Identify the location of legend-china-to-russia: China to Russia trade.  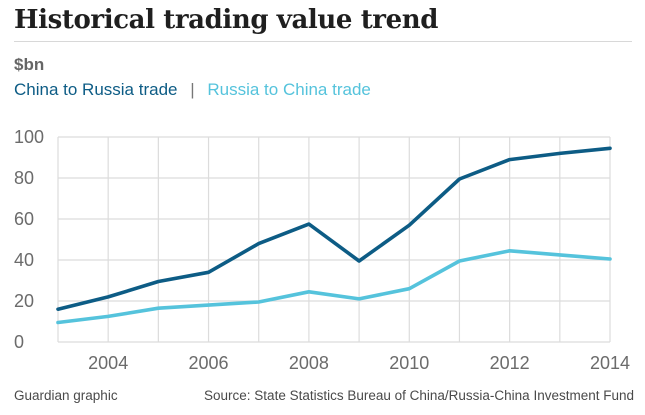
(96, 89).